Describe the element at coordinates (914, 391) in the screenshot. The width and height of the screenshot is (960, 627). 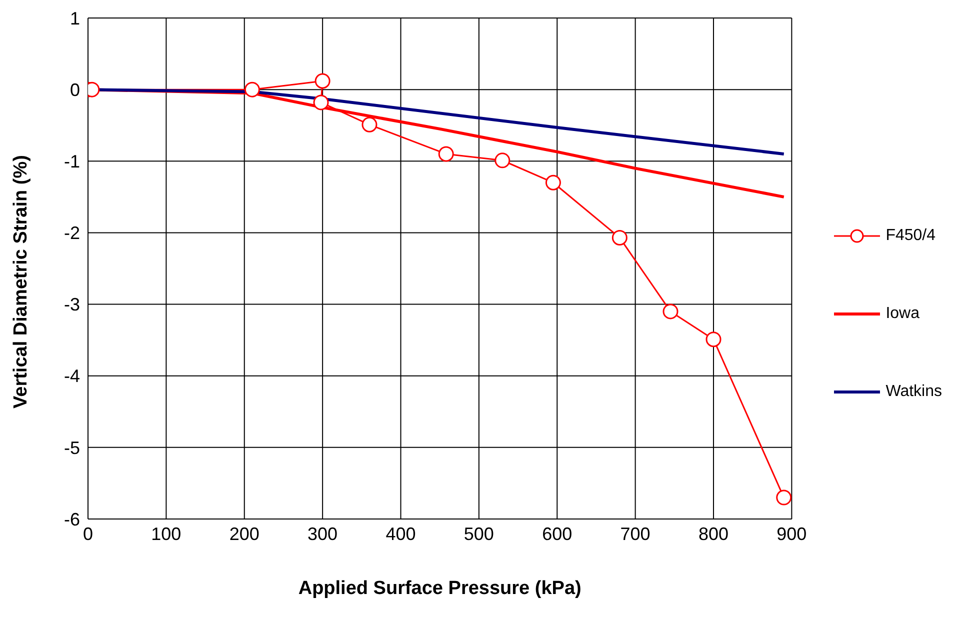
I see `legend-label: Watkins` at that location.